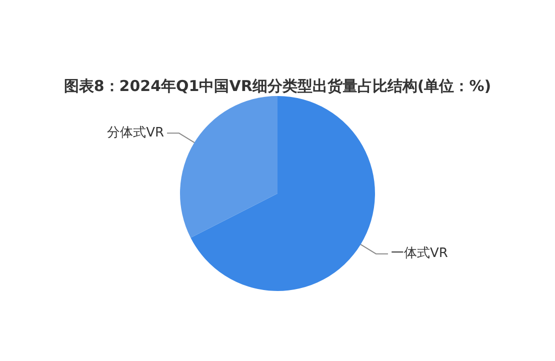 Image resolution: width=555 pixels, height=361 pixels. Describe the element at coordinates (135, 133) in the screenshot. I see `slice-label: 分体式VR` at that location.